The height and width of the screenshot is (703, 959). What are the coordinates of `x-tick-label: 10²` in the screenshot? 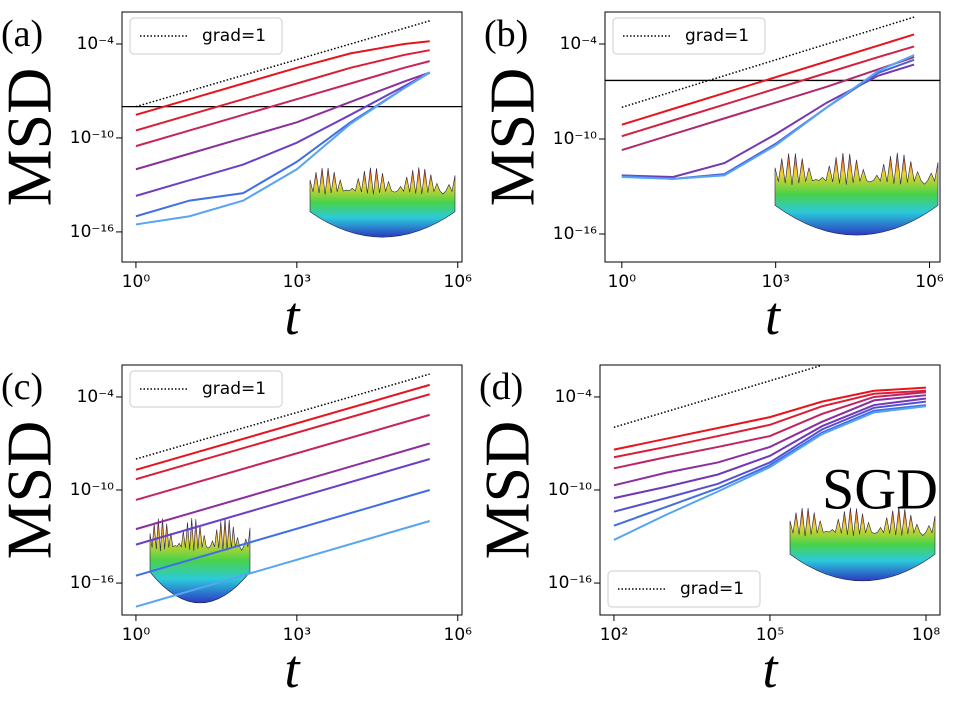 It's located at (614, 635).